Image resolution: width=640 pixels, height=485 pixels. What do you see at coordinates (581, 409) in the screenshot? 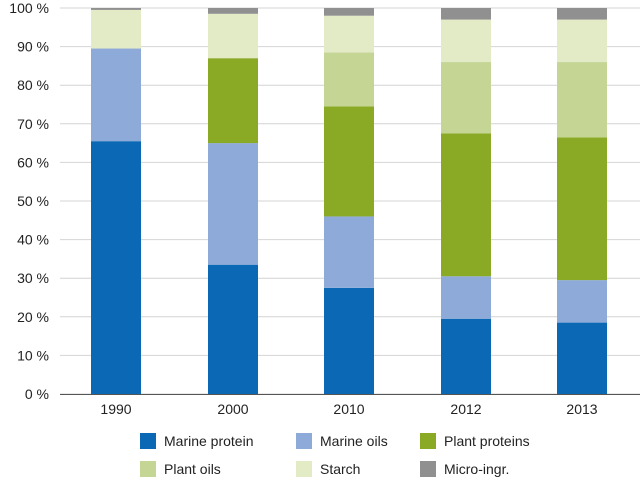
I see `x-tick-label: 2013` at bounding box center [581, 409].